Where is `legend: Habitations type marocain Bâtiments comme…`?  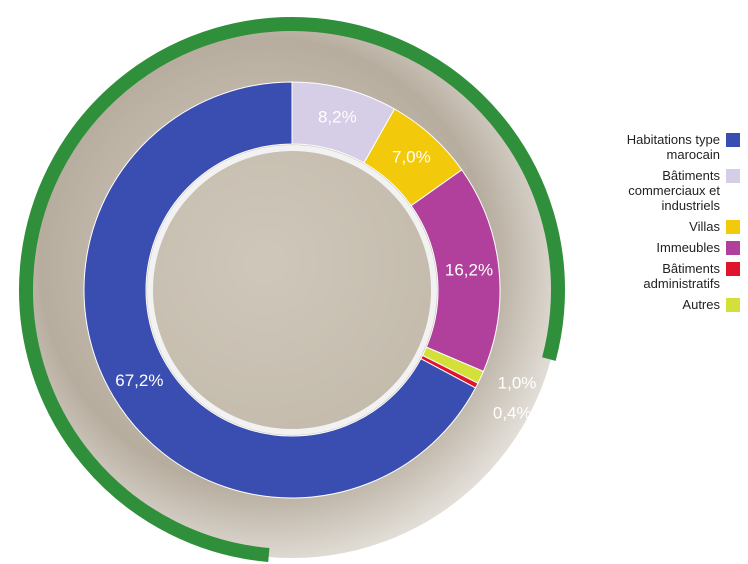
legend: Habitations type marocain Bâtiments comme… is located at coordinates (665, 225).